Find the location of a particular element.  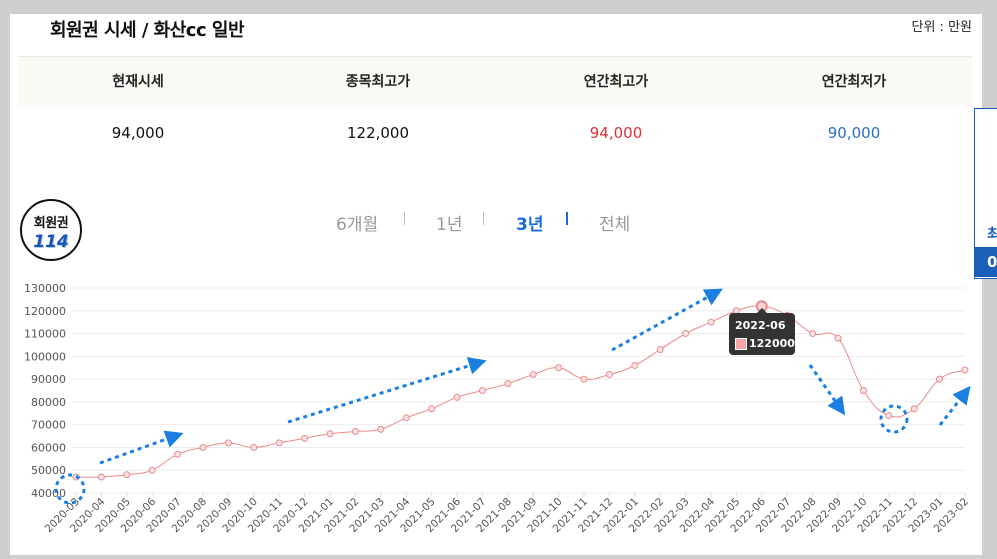

y-tick-label: 70000 is located at coordinates (48, 425).